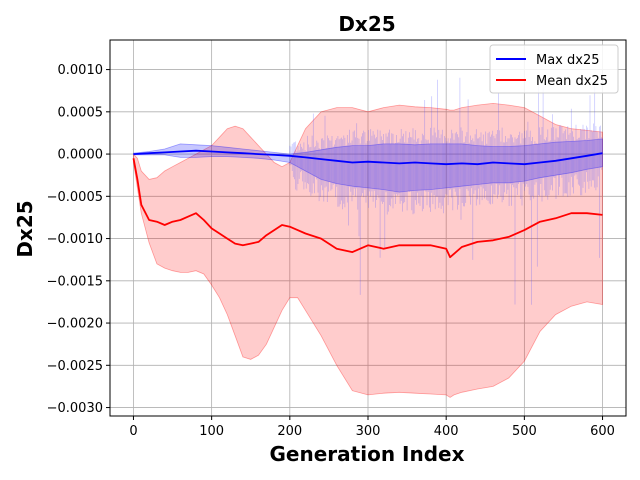 Image resolution: width=640 pixels, height=480 pixels. What do you see at coordinates (81, 112) in the screenshot?
I see `y-tick-label: 0.0005` at bounding box center [81, 112].